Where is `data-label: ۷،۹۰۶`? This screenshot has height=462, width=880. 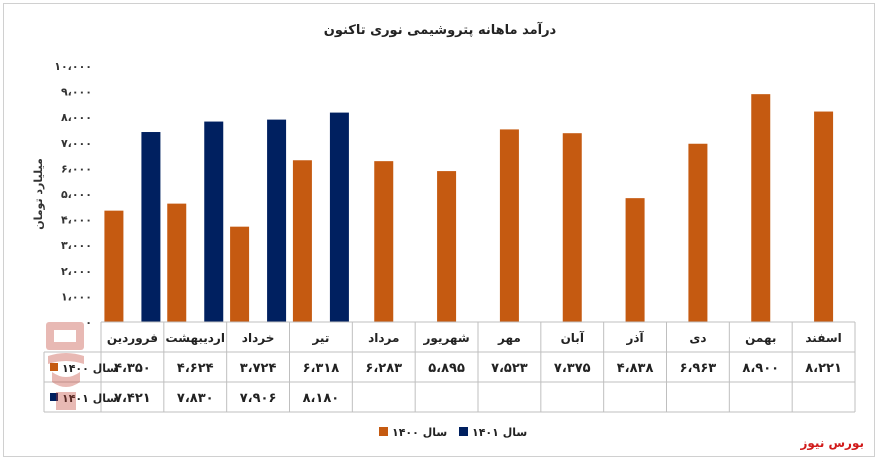 data-label: ۷،۹۰۶ is located at coordinates (258, 398).